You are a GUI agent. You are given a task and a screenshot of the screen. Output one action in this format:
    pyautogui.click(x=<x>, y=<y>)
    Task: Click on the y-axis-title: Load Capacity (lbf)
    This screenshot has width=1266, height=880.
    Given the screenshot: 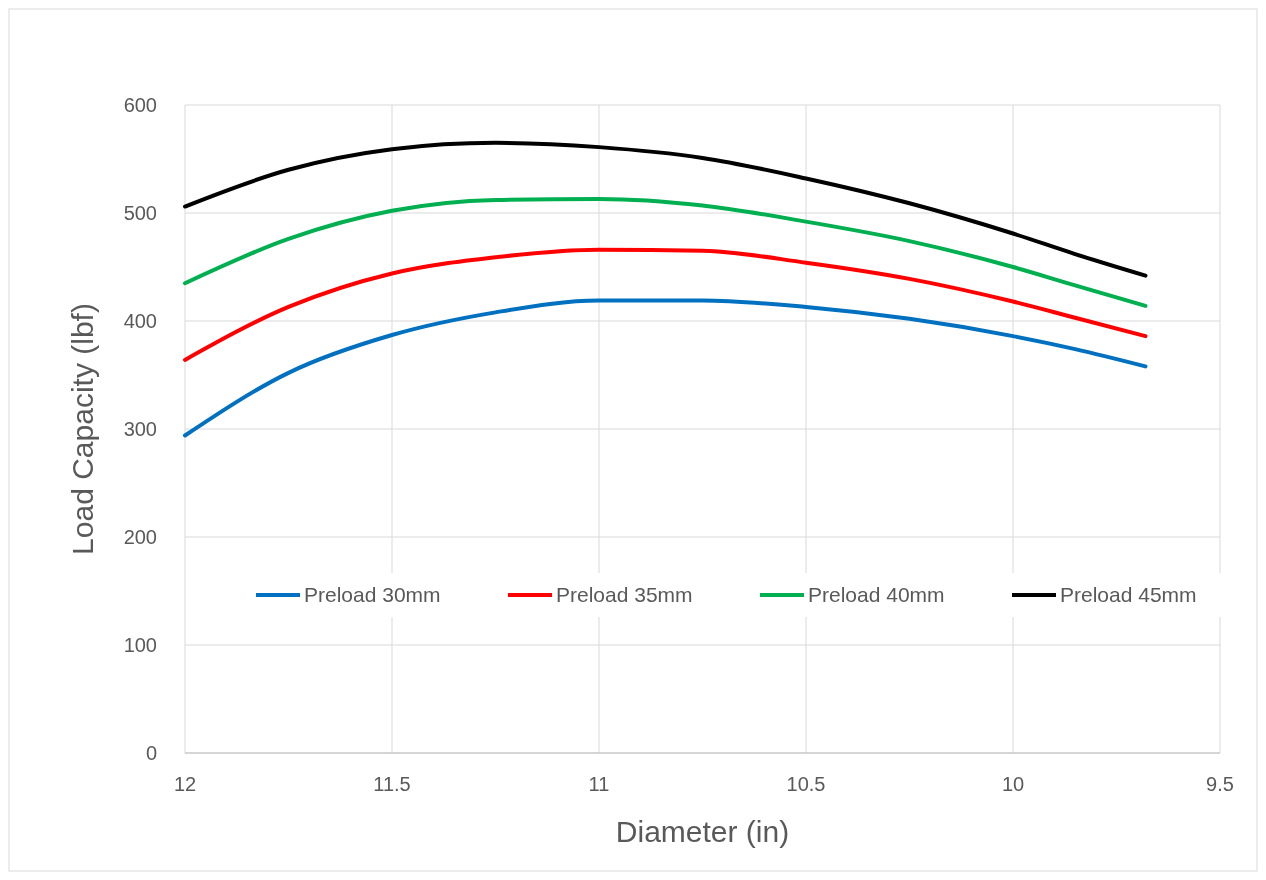 What is the action you would take?
    pyautogui.click(x=82, y=429)
    